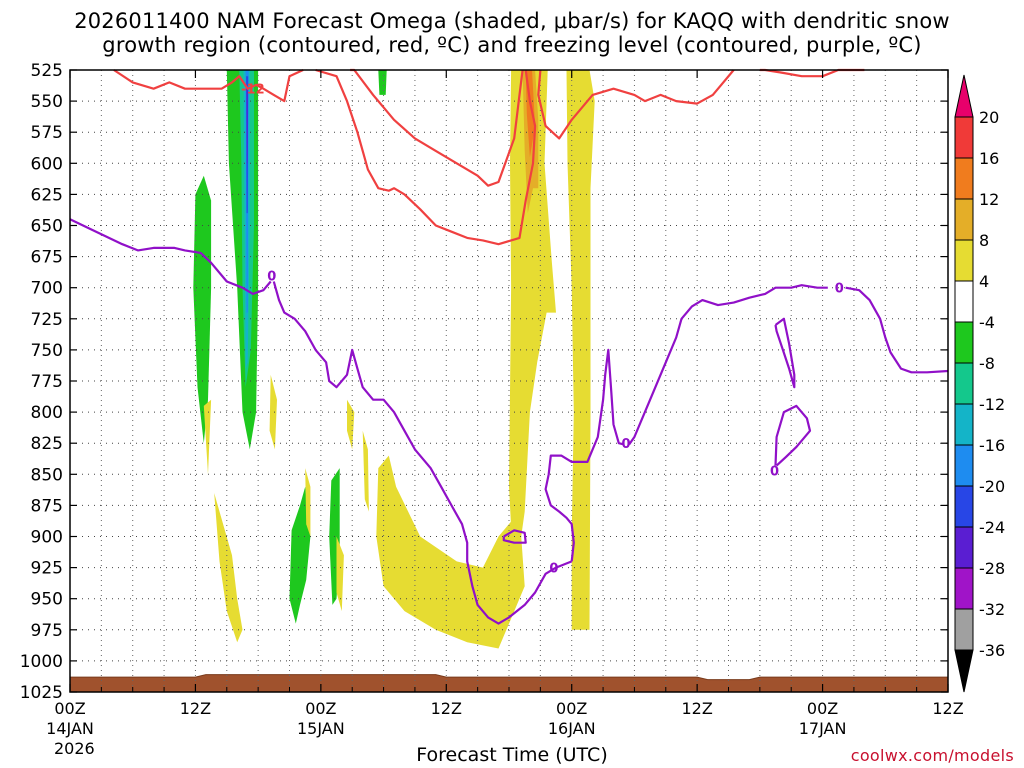 The width and height of the screenshot is (1024, 768). I want to click on colorbar-label: -16, so click(992, 445).